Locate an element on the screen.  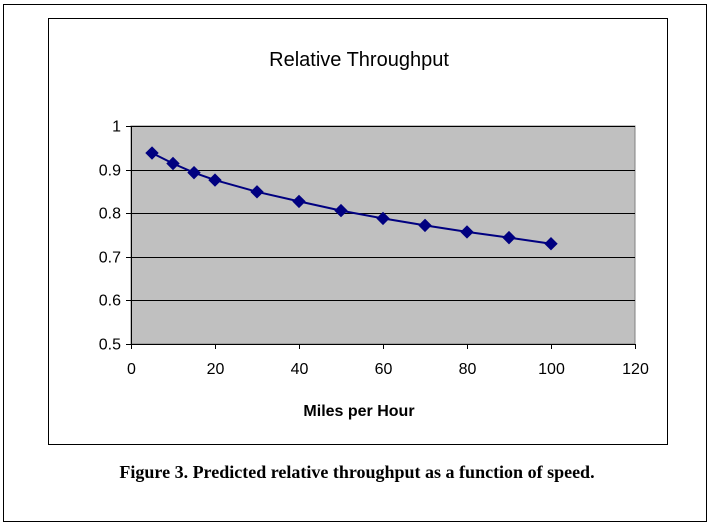
series-layer is located at coordinates (351, 198).